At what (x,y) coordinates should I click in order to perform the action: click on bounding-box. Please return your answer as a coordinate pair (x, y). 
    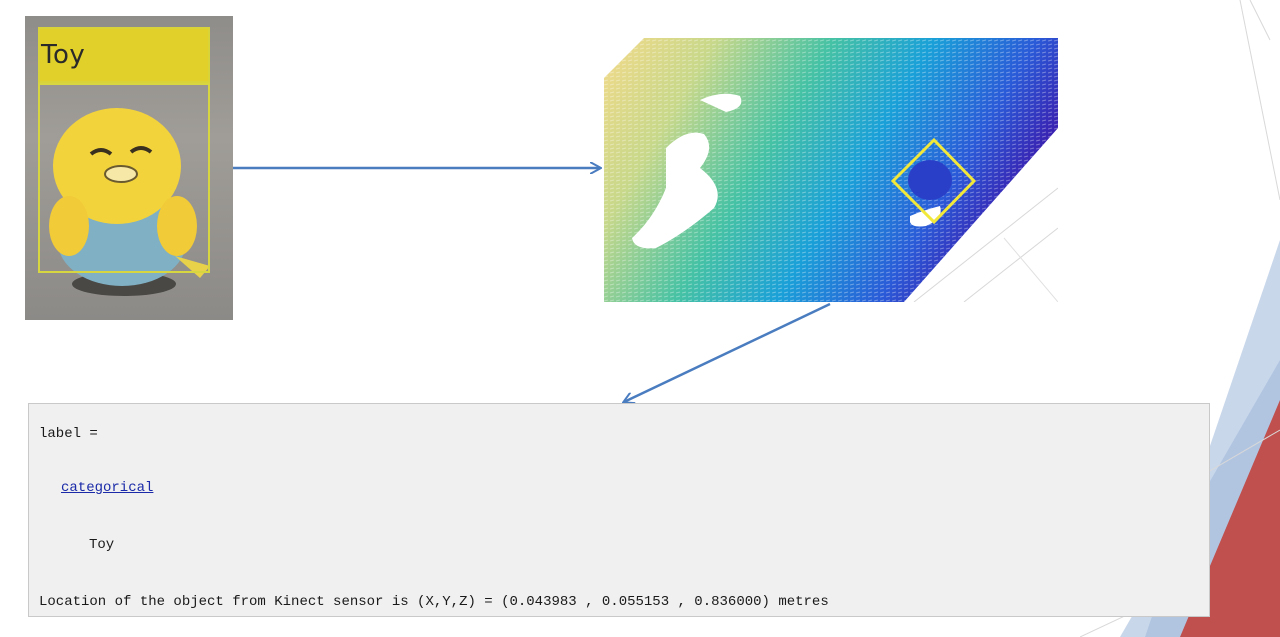
    Looking at the image, I should click on (124, 178).